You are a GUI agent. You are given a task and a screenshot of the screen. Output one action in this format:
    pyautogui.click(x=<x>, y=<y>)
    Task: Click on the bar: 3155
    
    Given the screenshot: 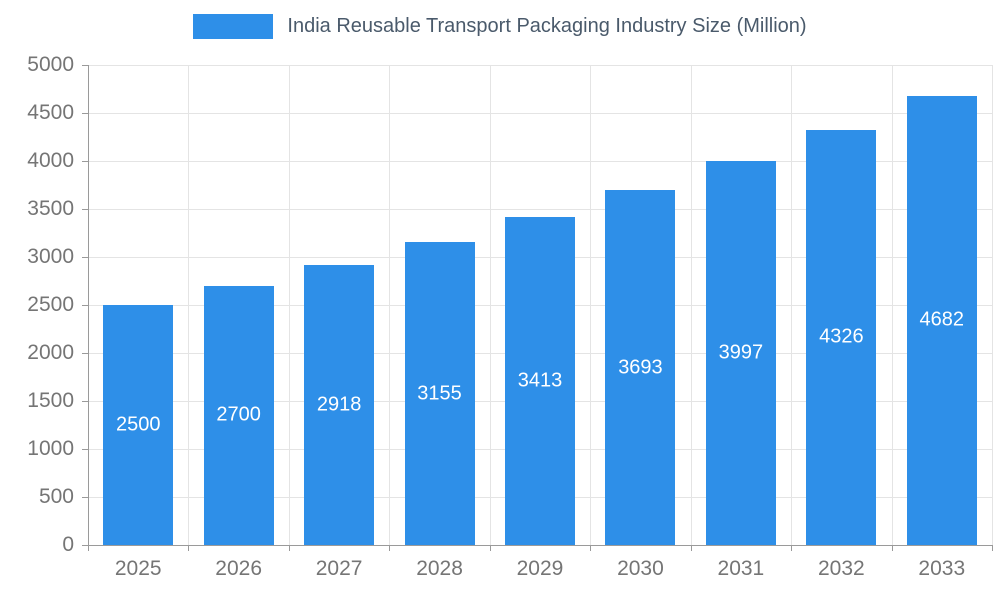 What is the action you would take?
    pyautogui.click(x=439, y=393)
    